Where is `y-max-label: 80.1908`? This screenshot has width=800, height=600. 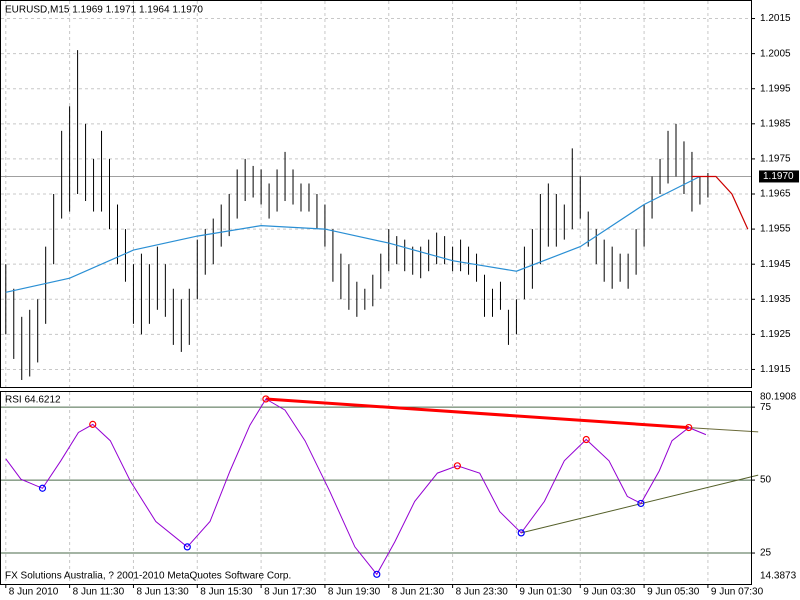 y-max-label: 80.1908 is located at coordinates (778, 397).